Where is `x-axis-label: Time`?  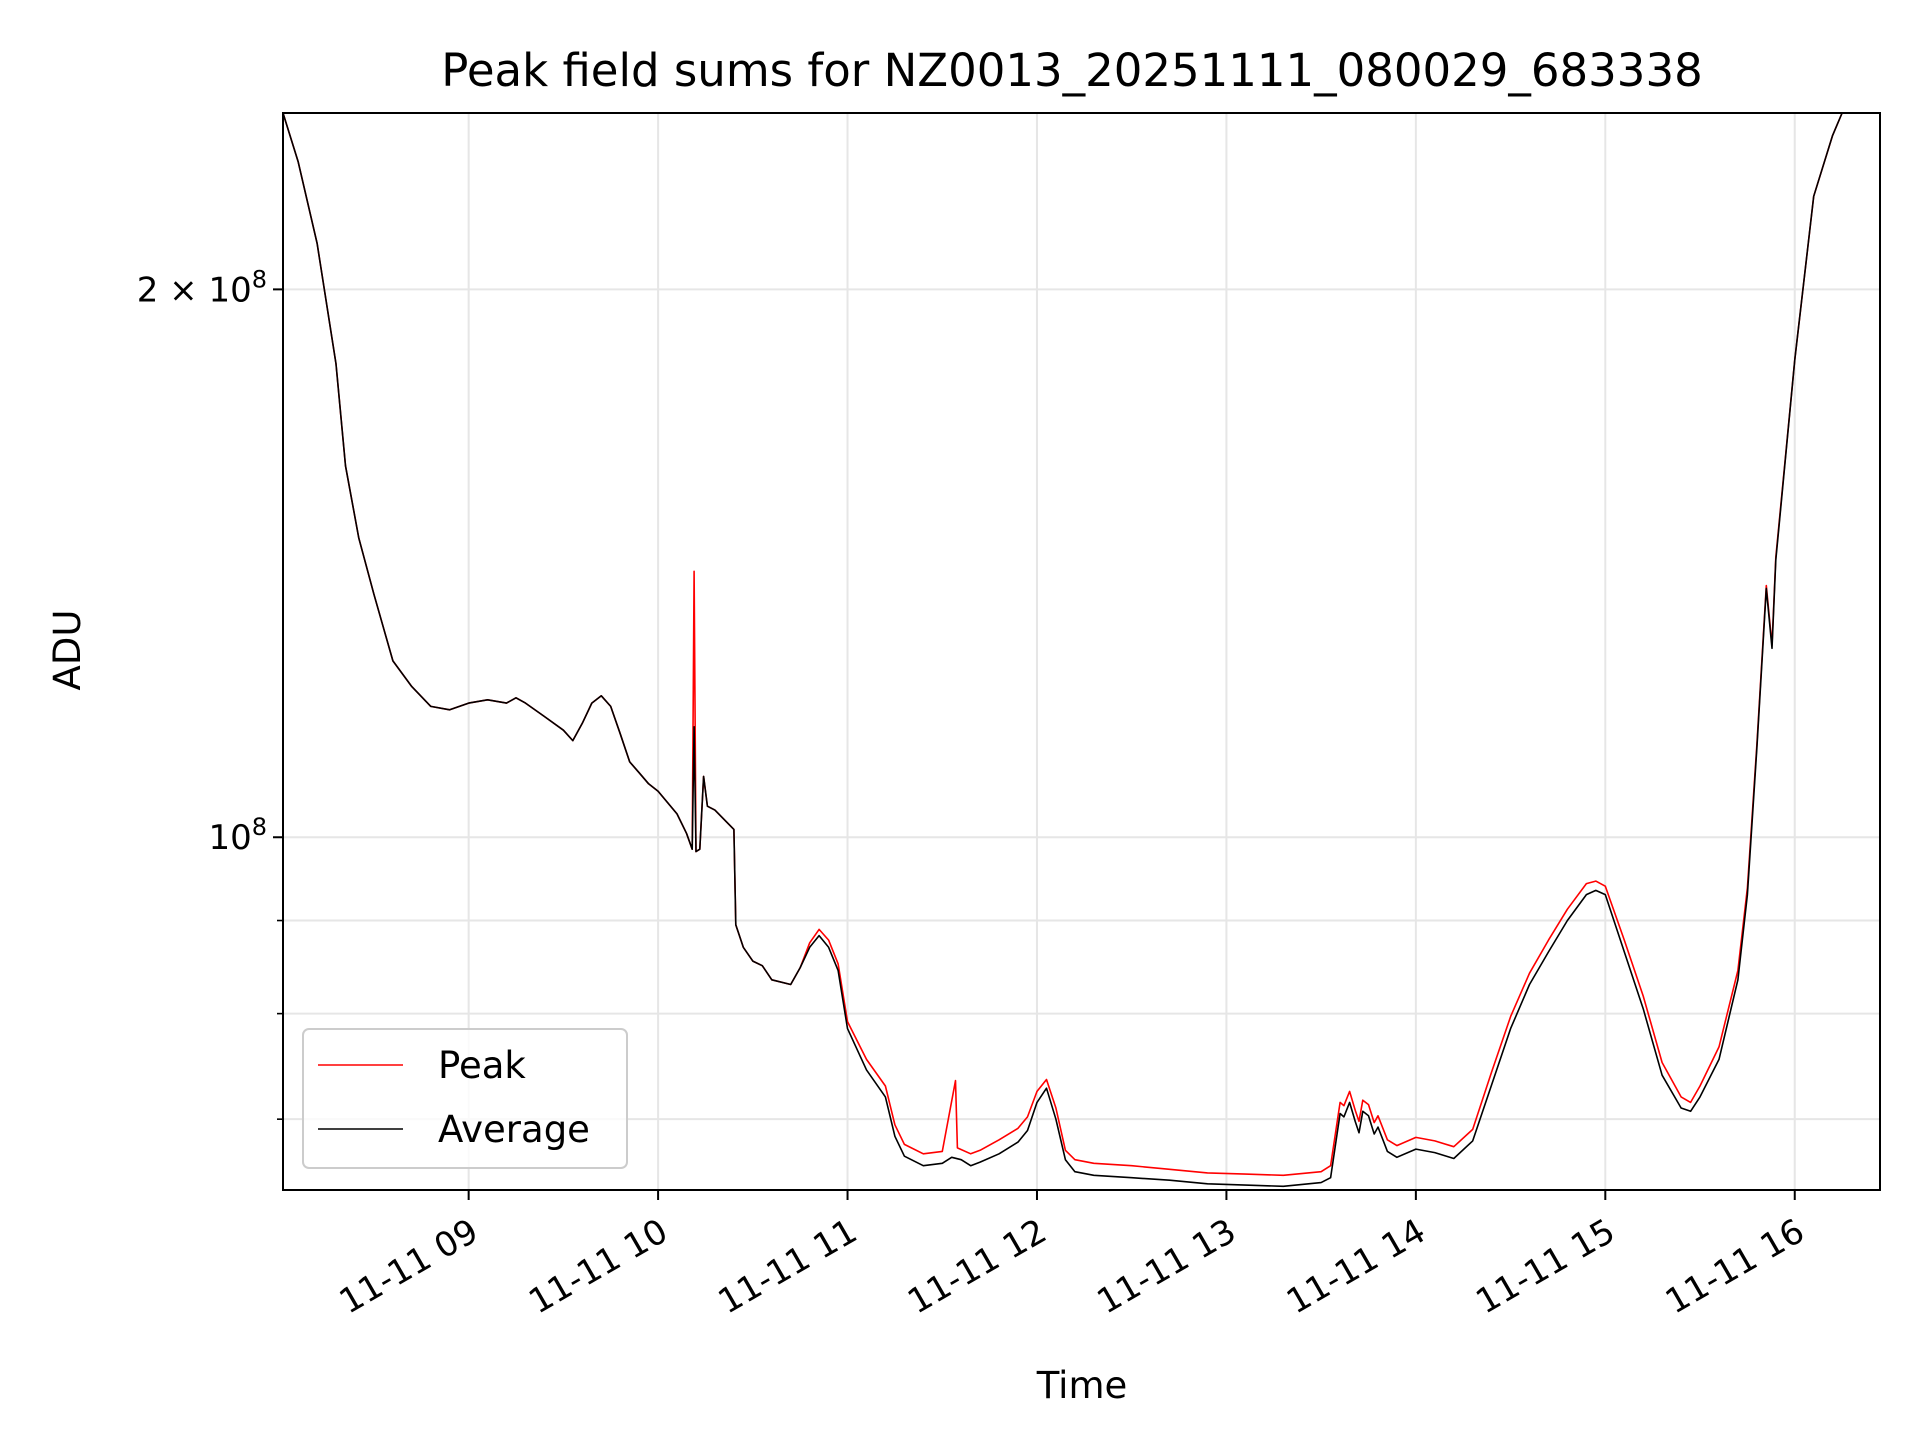 x-axis-label: Time is located at coordinates (1082, 1385).